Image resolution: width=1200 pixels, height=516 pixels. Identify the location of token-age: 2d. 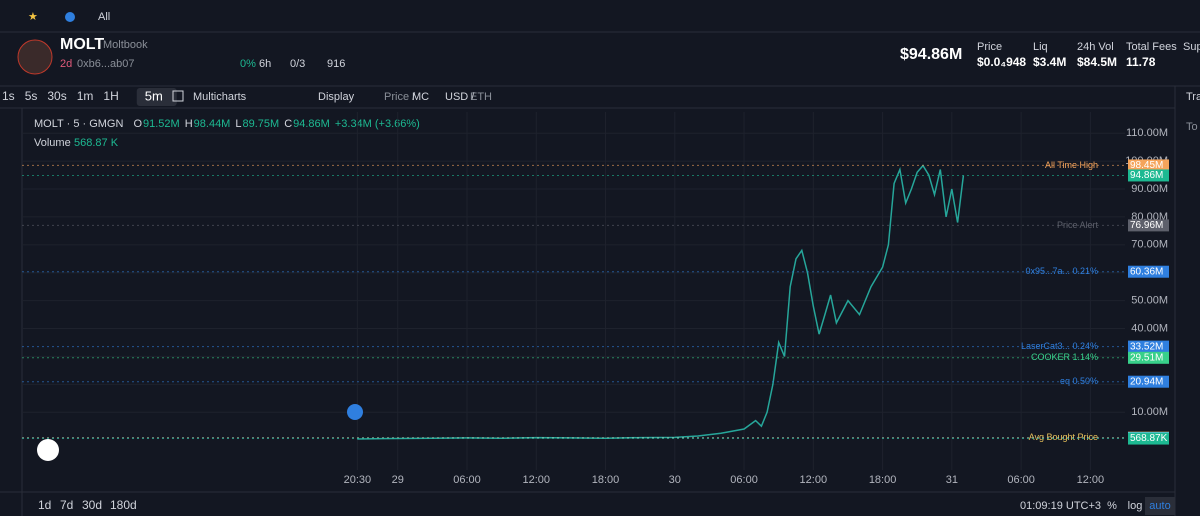
(66, 64).